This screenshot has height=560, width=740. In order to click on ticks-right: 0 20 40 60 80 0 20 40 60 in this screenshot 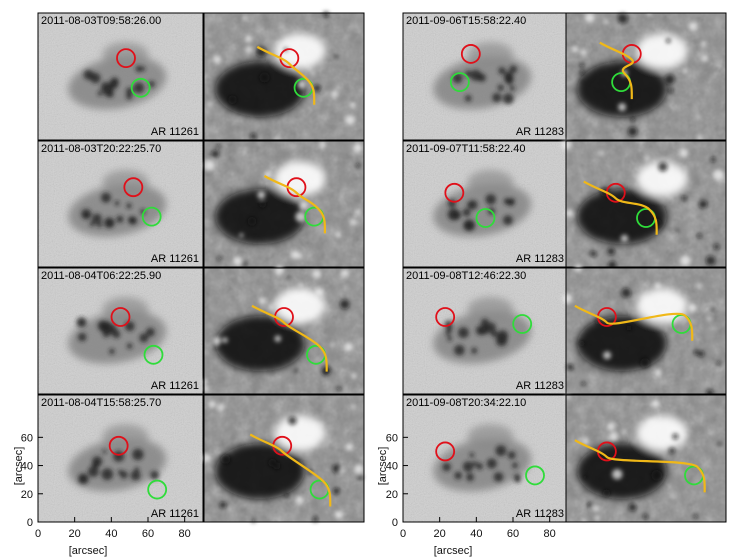, I will do `click(471, 486)`.